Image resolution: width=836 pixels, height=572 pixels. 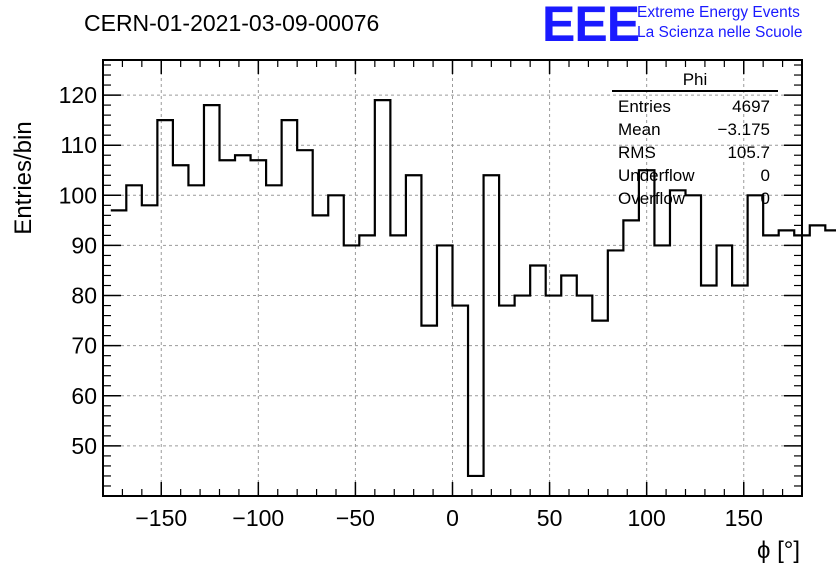 What do you see at coordinates (161, 518) in the screenshot?
I see `x-tick-label: −150` at bounding box center [161, 518].